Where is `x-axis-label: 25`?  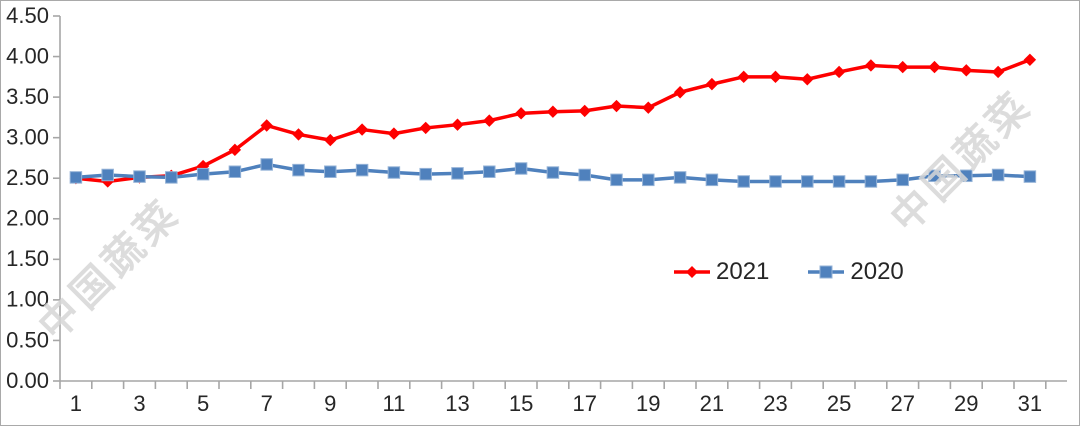
x-axis-label: 25 is located at coordinates (839, 403).